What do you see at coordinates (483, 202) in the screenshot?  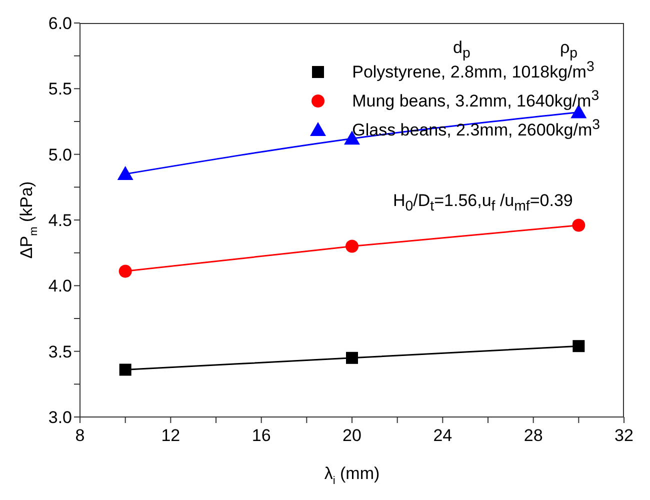 I see `text: H$_{0}$/D$_{t}$=1.56,u$_{f}$ /u$_{mf}$=0.39` at bounding box center [483, 202].